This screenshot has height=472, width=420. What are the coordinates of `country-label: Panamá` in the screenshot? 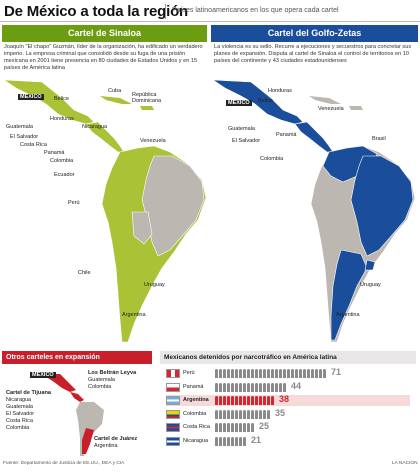 It's located at (193, 386).